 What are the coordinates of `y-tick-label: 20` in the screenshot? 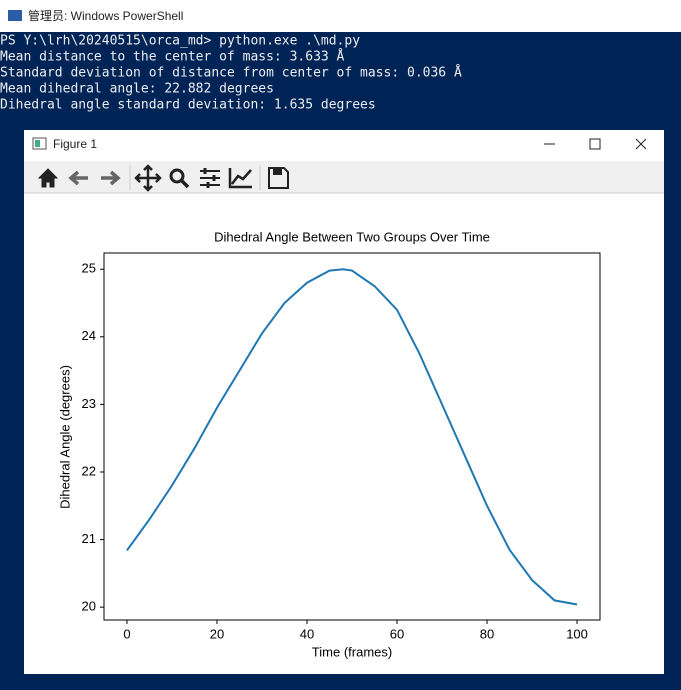 It's located at (89, 606).